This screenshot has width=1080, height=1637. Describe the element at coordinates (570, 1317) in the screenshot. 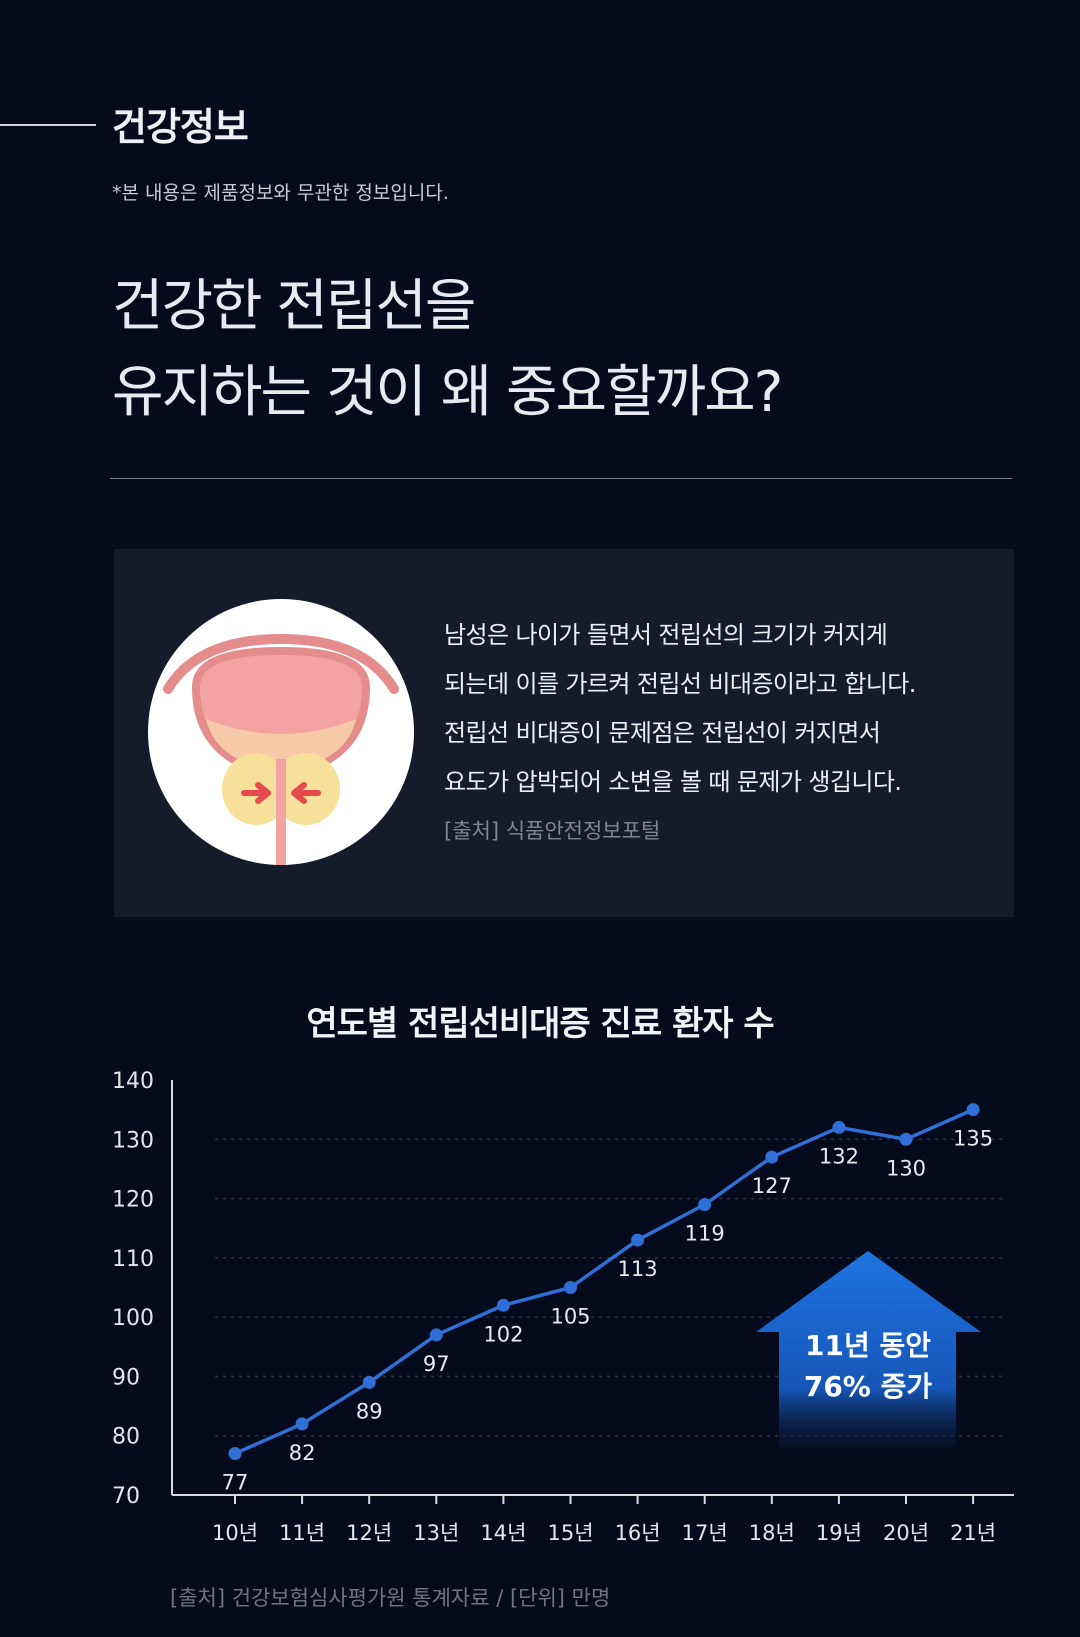

I see `data-label: 105` at that location.